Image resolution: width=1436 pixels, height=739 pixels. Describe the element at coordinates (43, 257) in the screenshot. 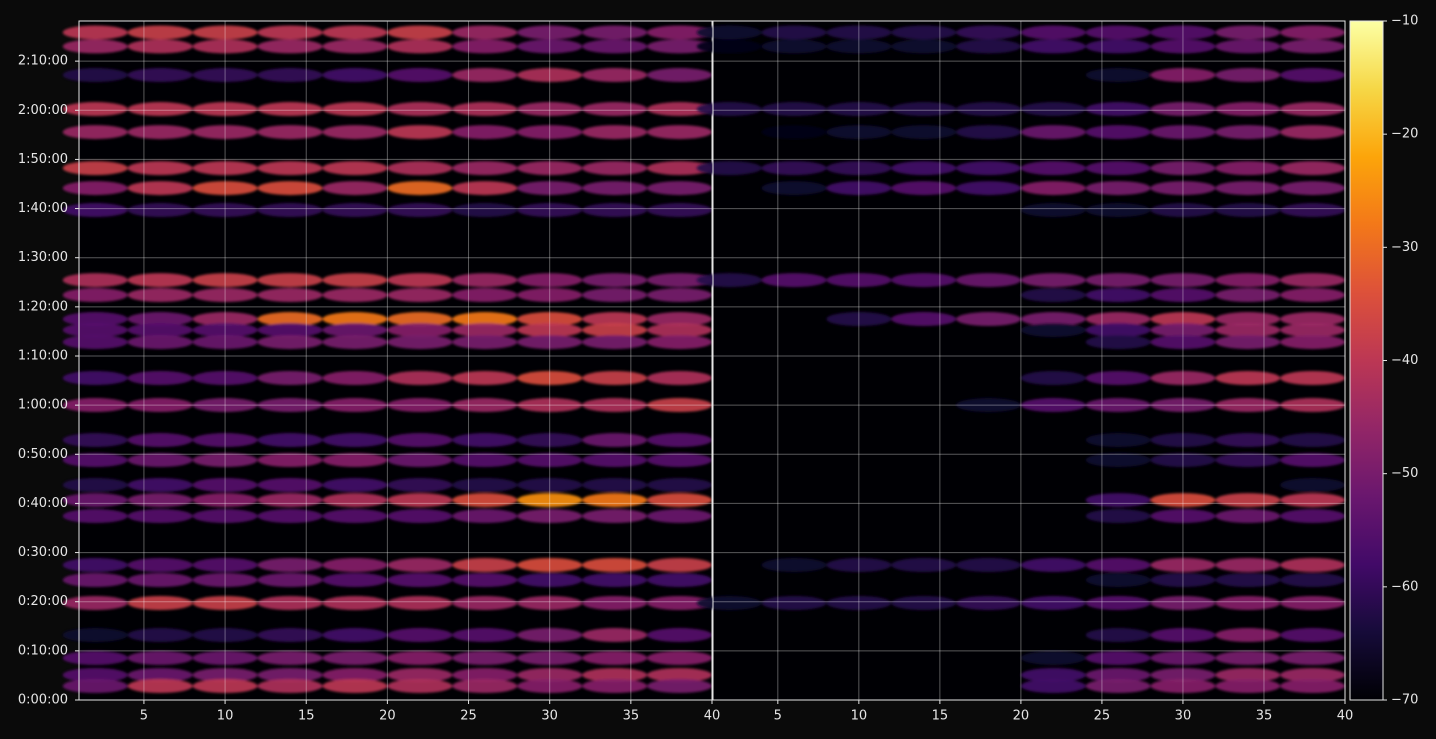

I see `y-tick-label: 1:30:00` at that location.